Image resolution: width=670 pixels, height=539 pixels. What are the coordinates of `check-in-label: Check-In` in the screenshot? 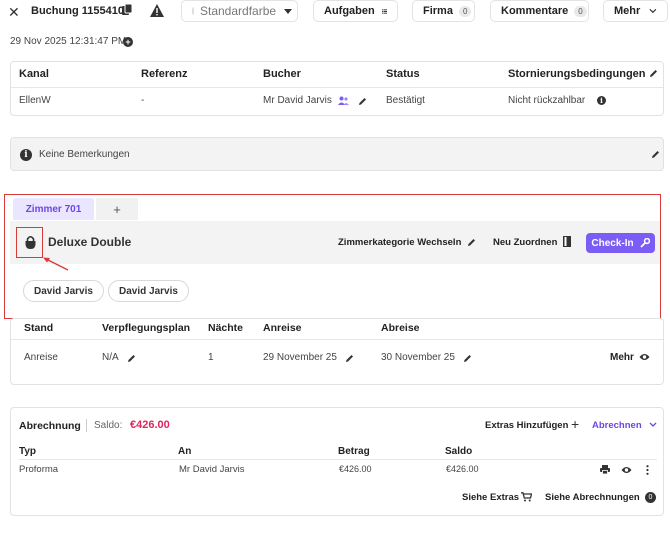 It's located at (612, 243).